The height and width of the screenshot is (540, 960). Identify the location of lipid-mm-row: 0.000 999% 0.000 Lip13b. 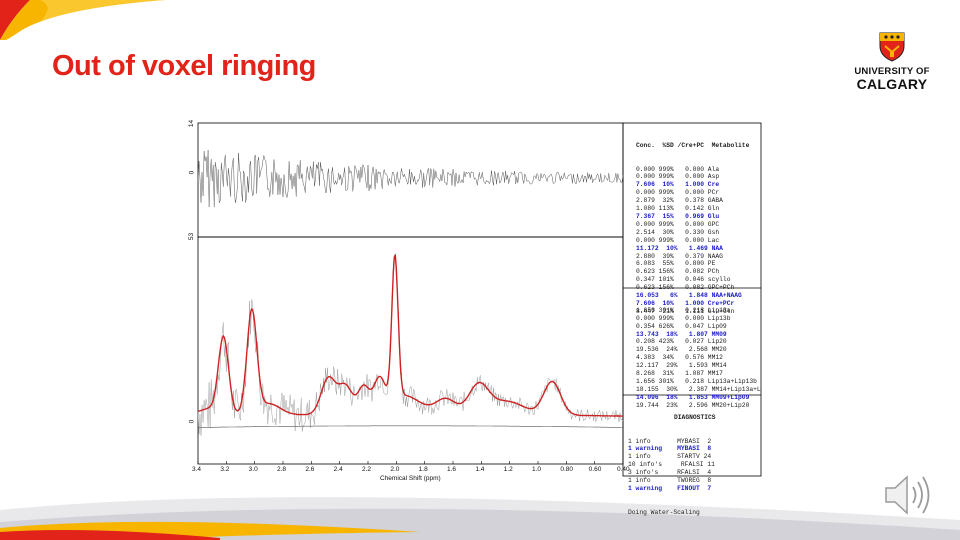
(683, 318).